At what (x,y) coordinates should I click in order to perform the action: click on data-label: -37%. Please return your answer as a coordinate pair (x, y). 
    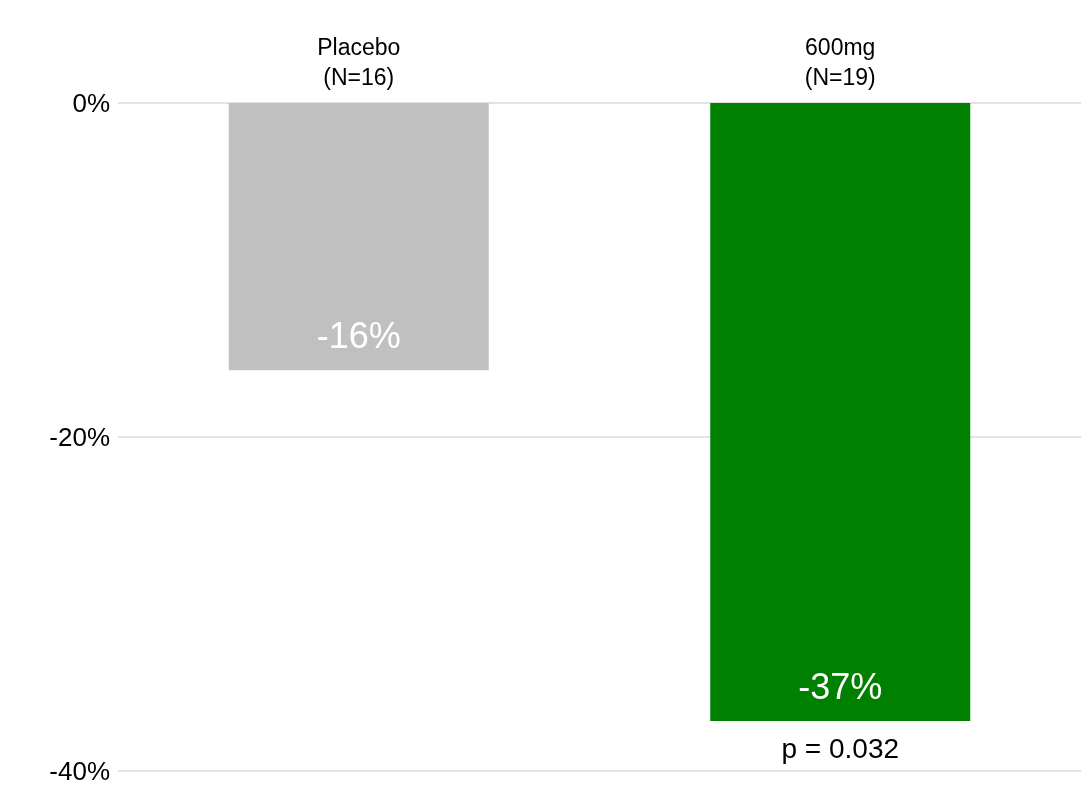
    Looking at the image, I should click on (840, 686).